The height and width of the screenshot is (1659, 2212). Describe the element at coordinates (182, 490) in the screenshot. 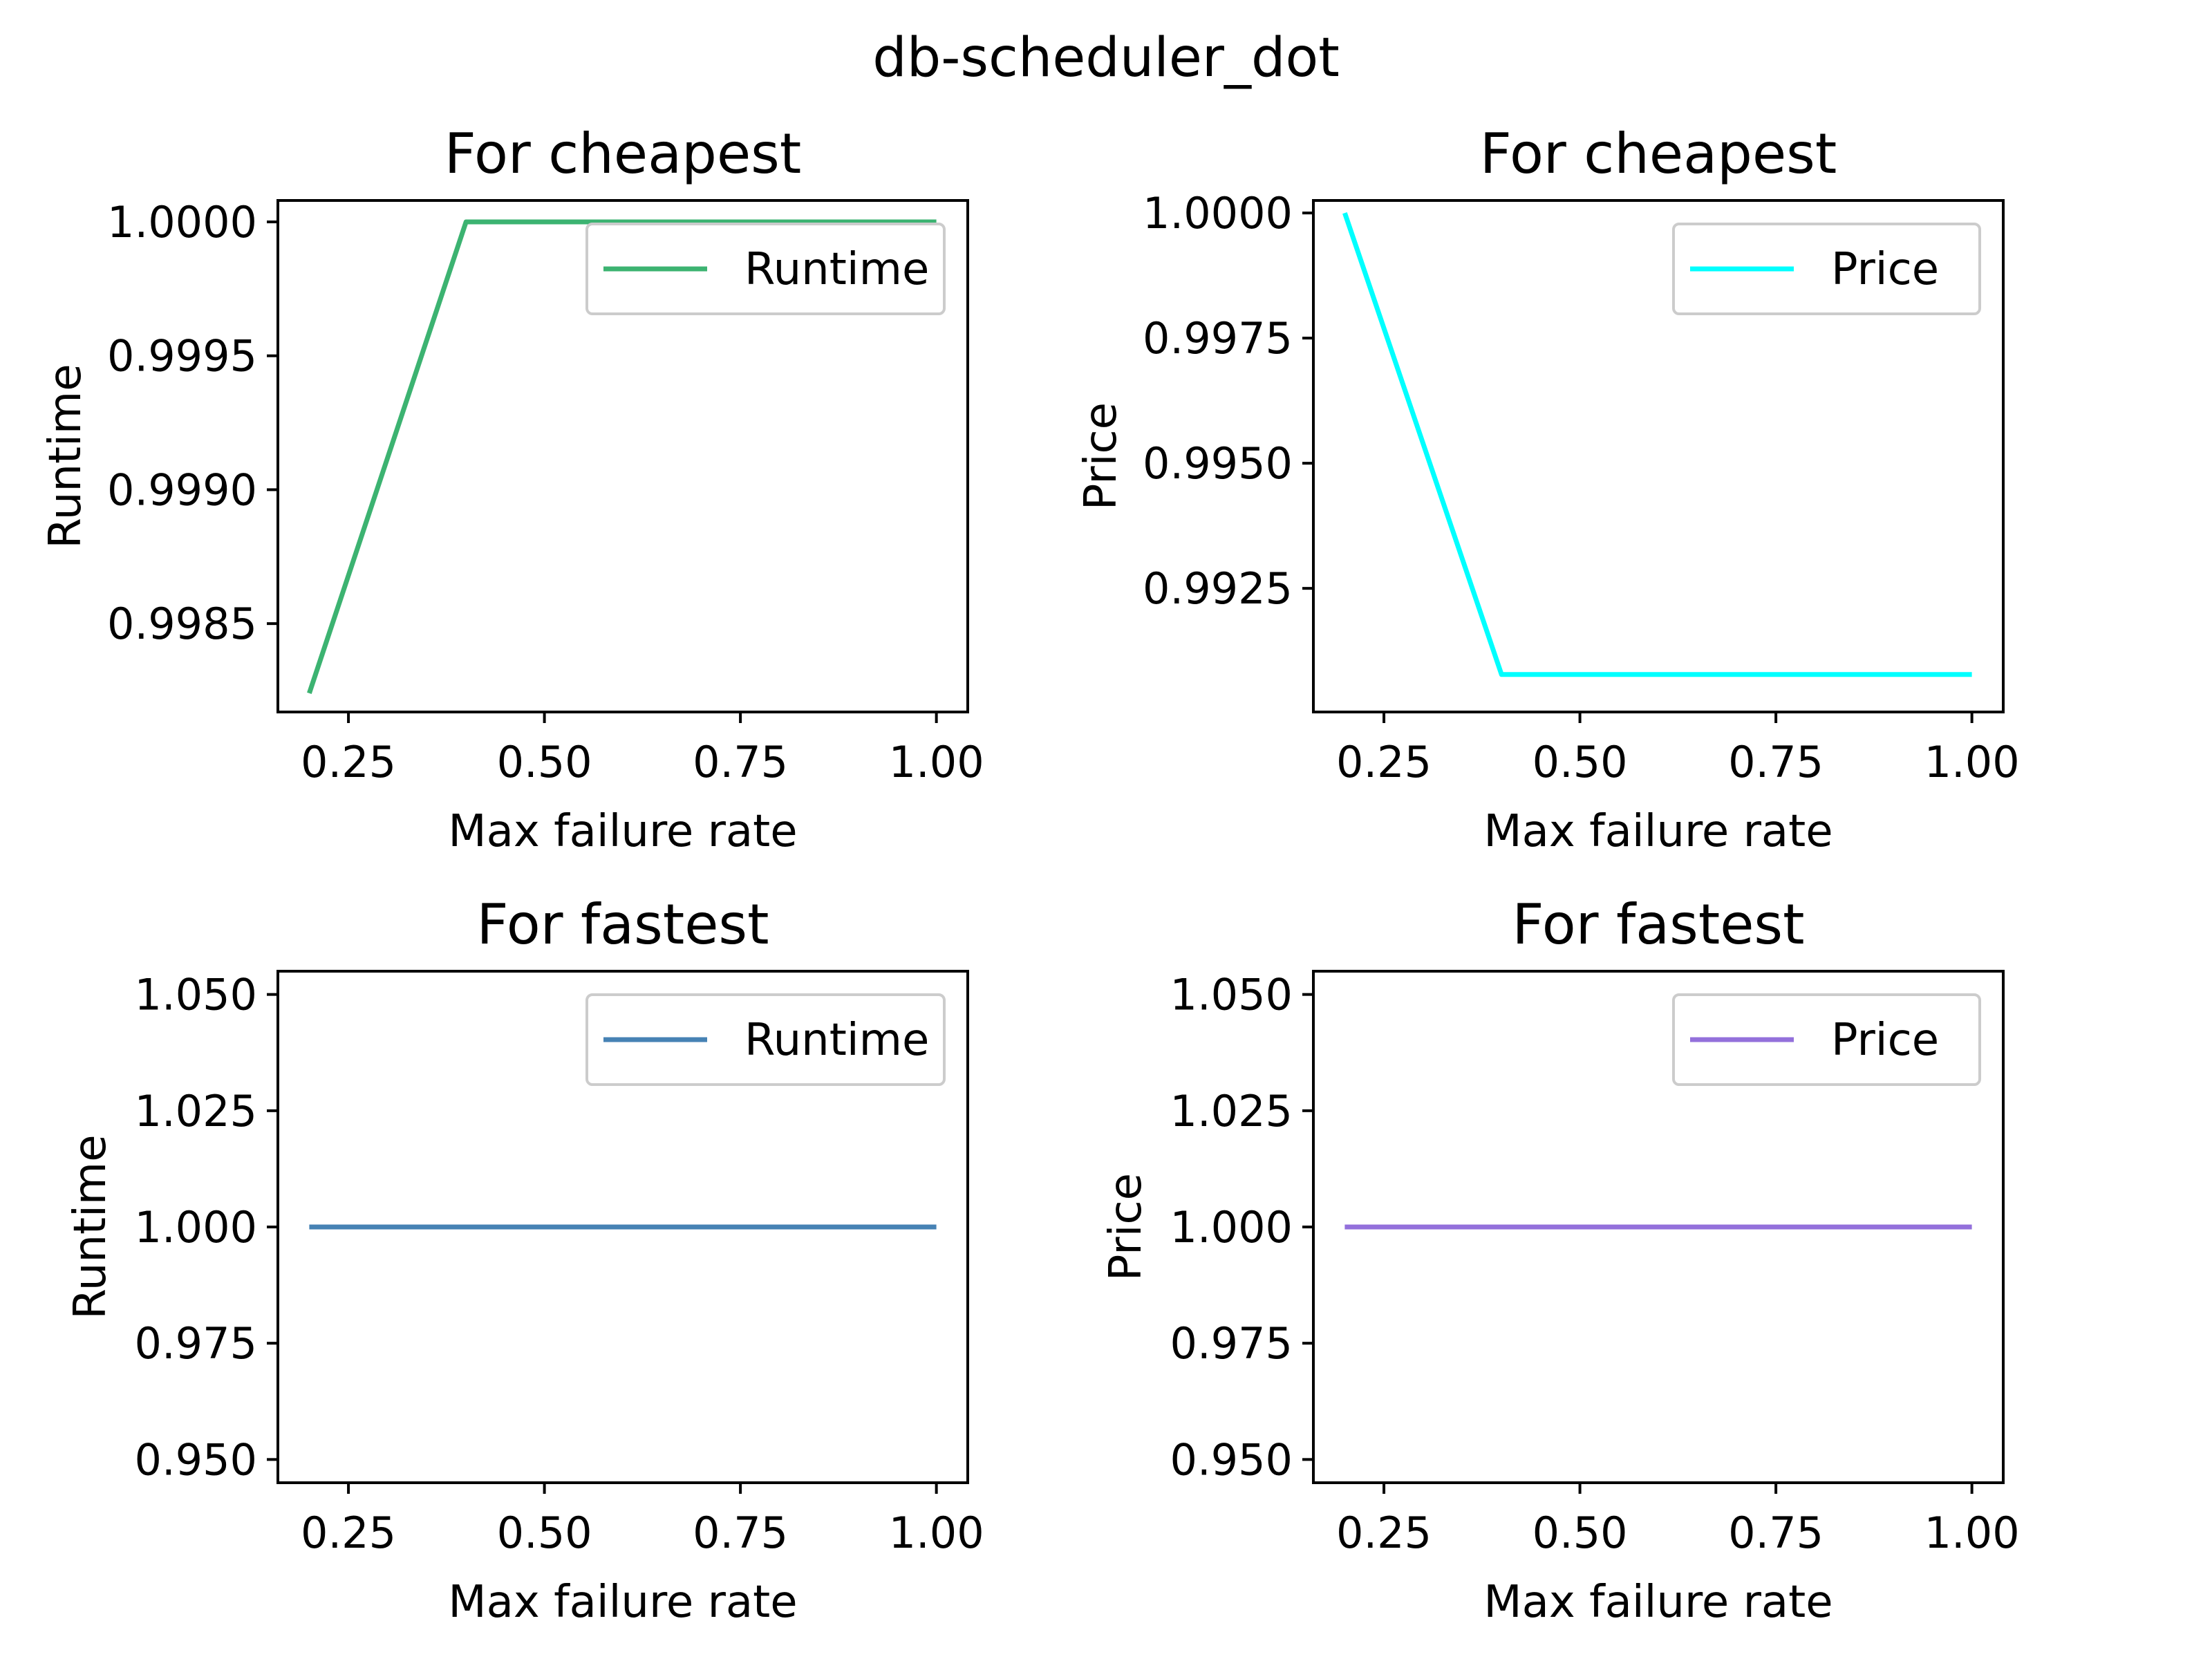

I see `y-tick-label: 0.9990` at that location.